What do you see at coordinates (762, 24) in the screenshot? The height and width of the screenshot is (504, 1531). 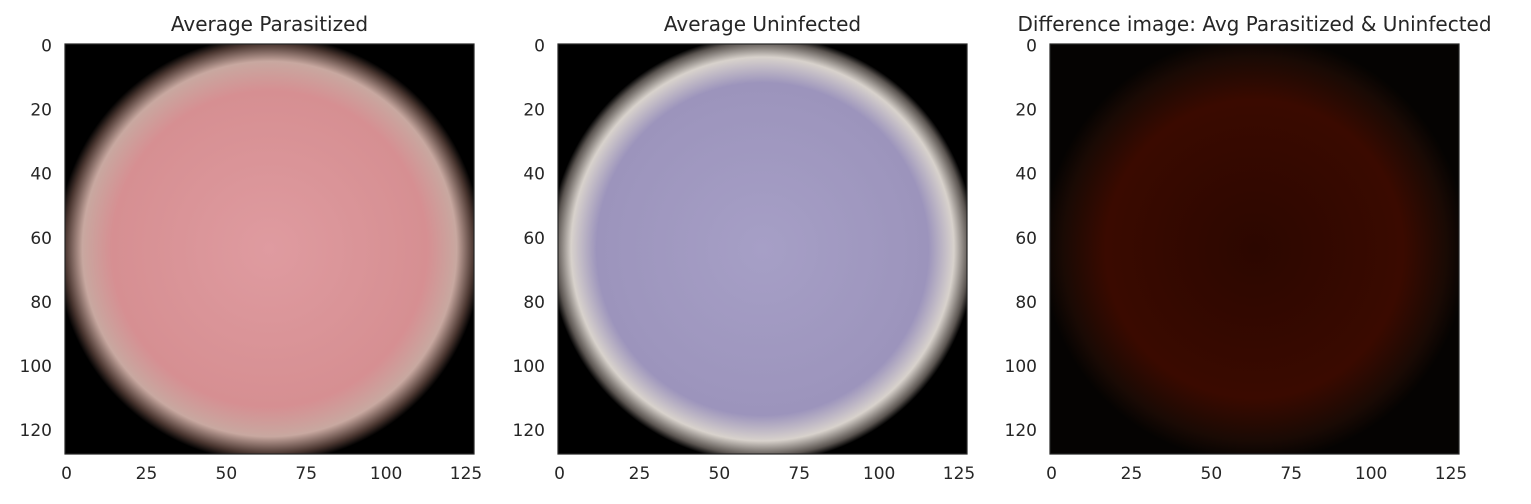 I see `chart-title: Average Uninfected` at bounding box center [762, 24].